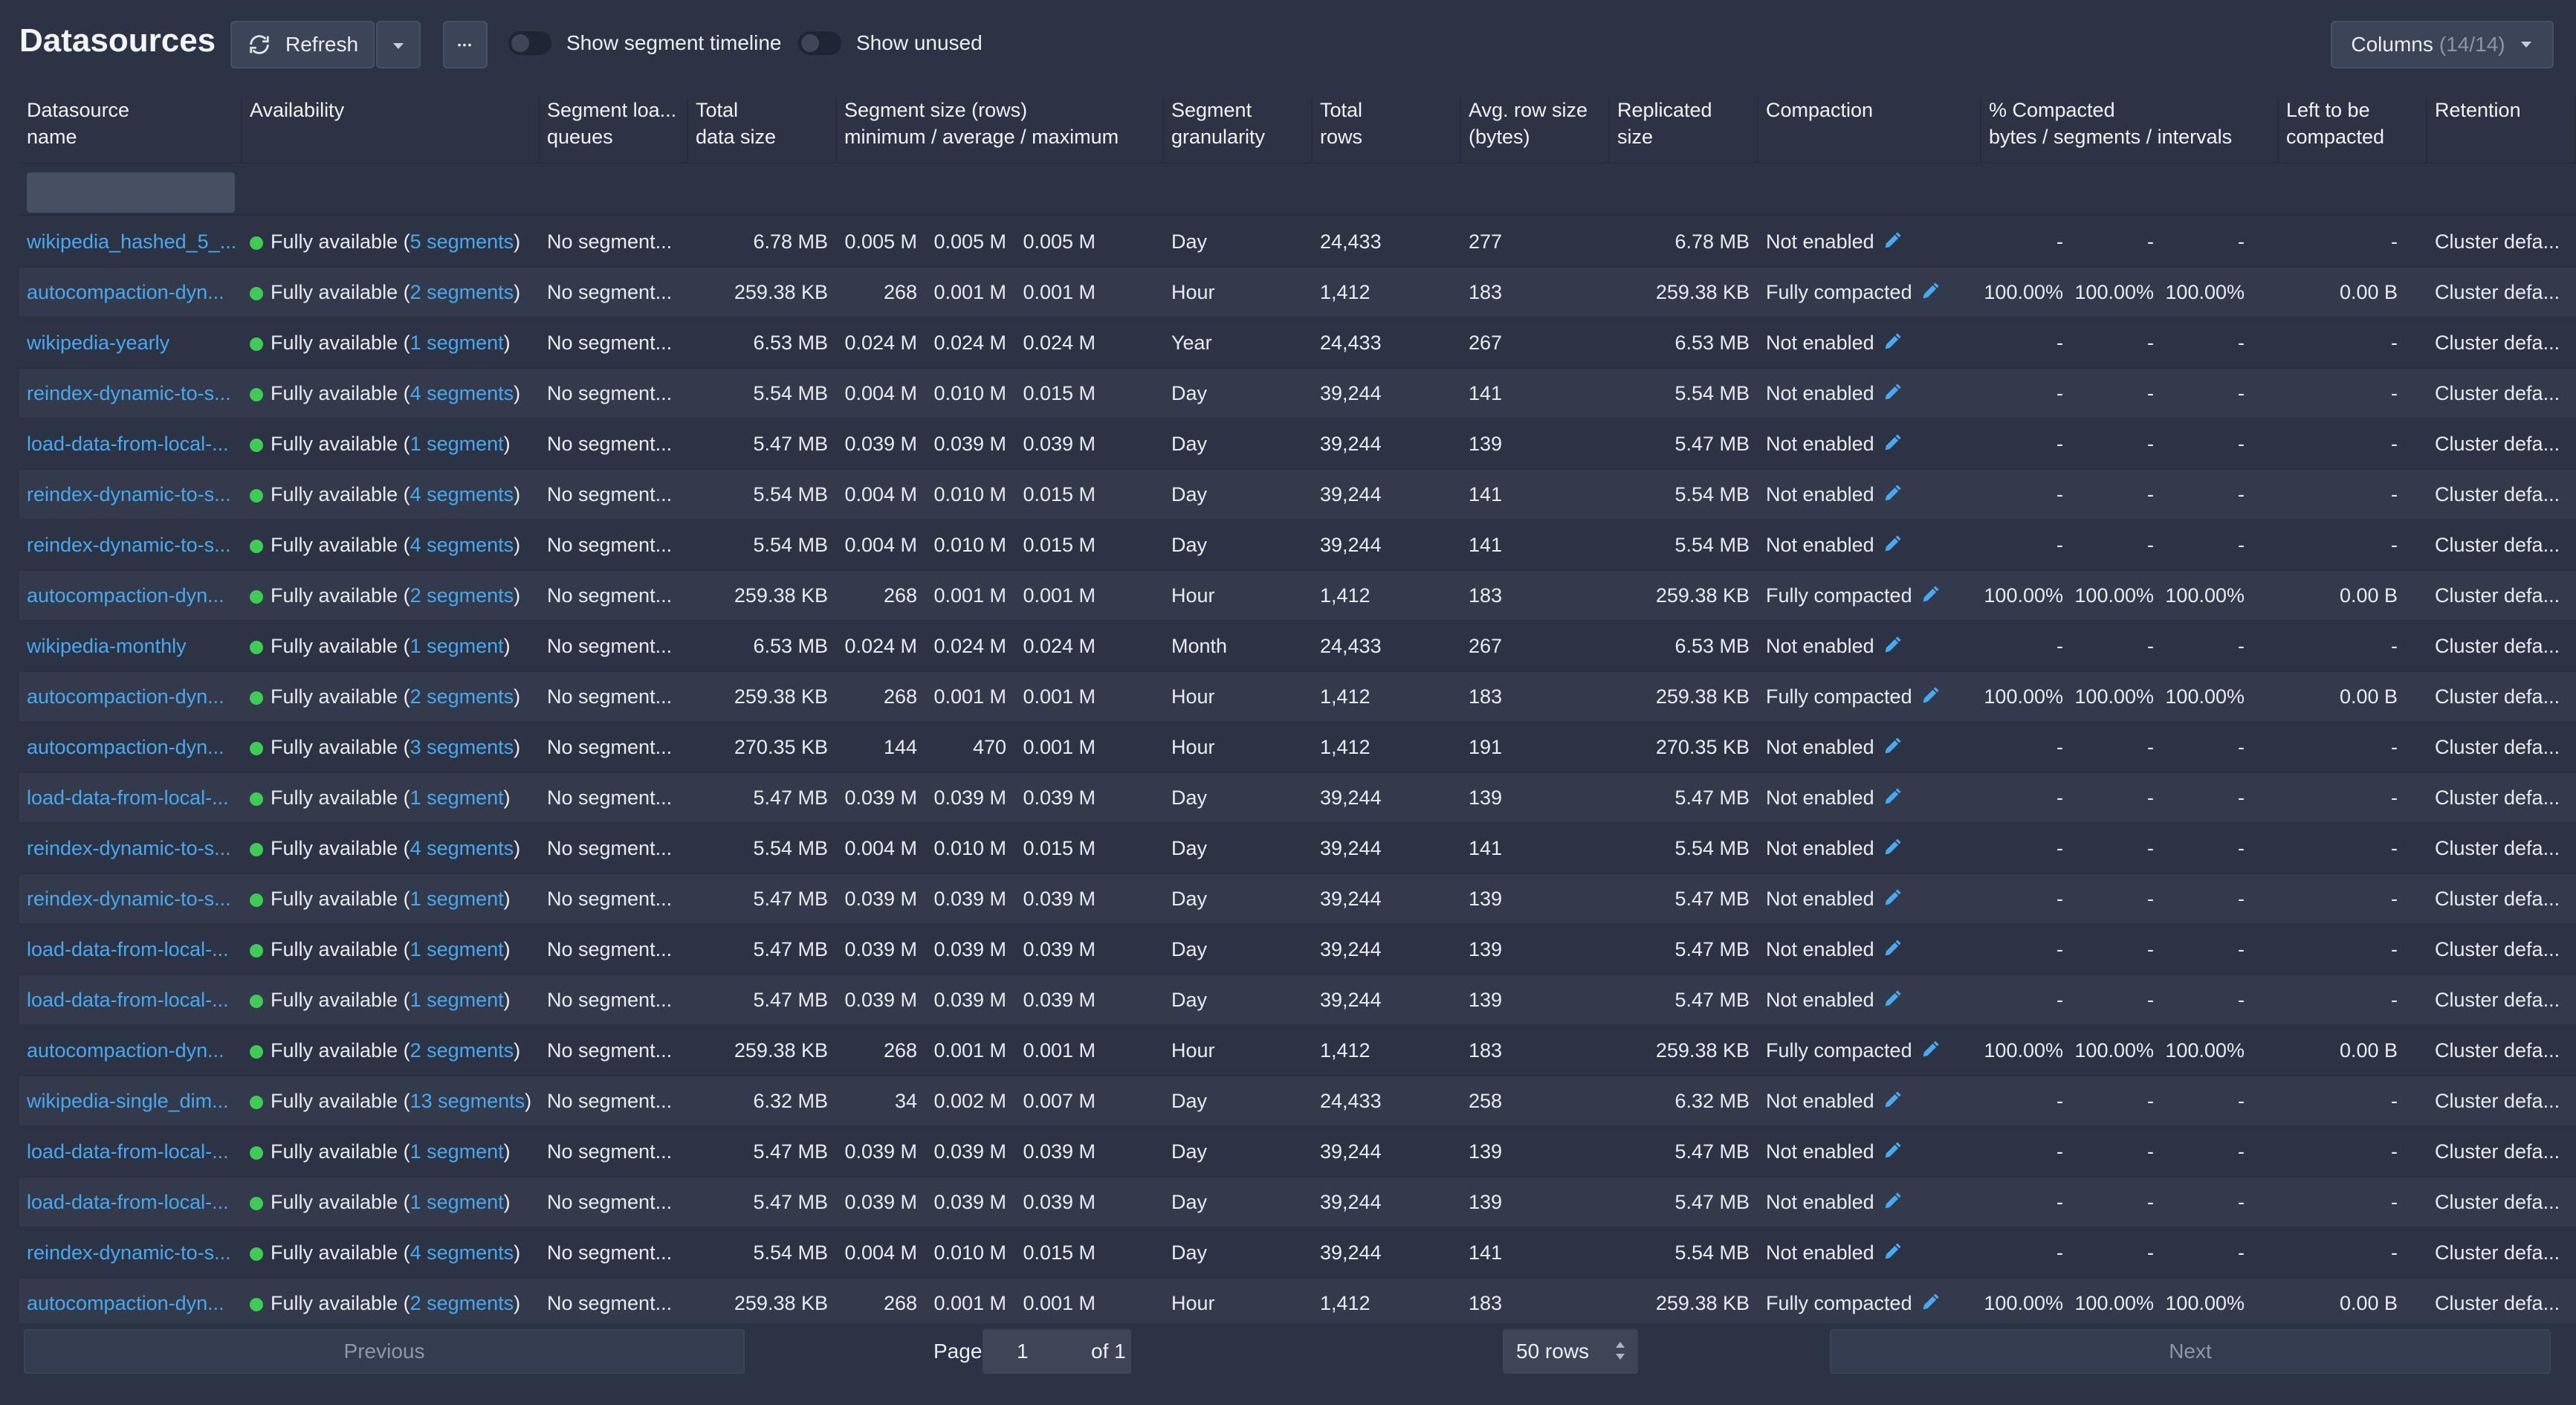 Image resolution: width=2576 pixels, height=1405 pixels. I want to click on column-header: Total data size, so click(762, 129).